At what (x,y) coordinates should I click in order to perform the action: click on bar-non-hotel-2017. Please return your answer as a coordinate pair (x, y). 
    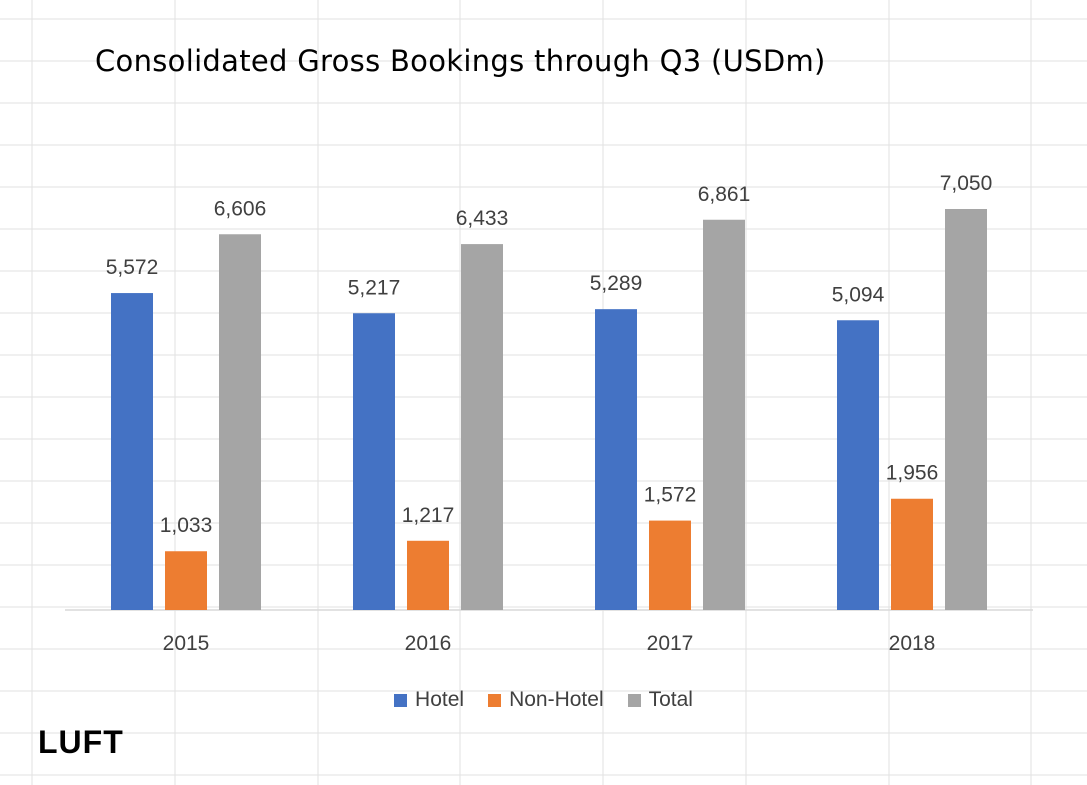
    Looking at the image, I should click on (670, 565).